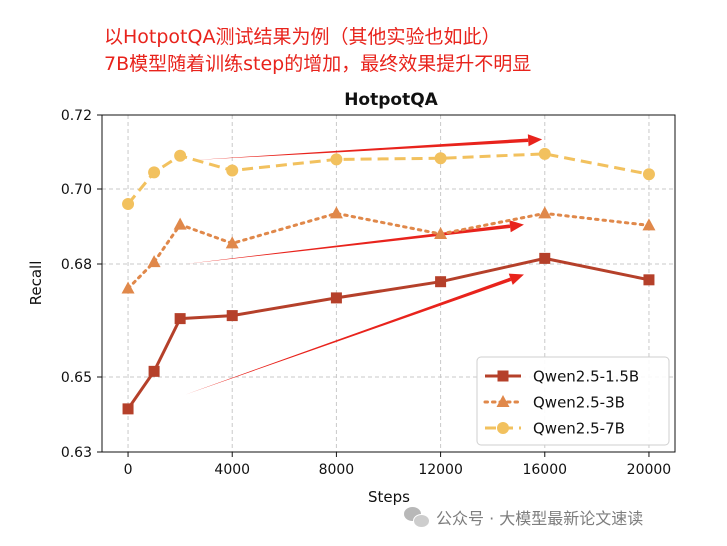 This screenshot has height=546, width=727. Describe the element at coordinates (579, 403) in the screenshot. I see `legend-label: Qwen2.5-3B` at that location.